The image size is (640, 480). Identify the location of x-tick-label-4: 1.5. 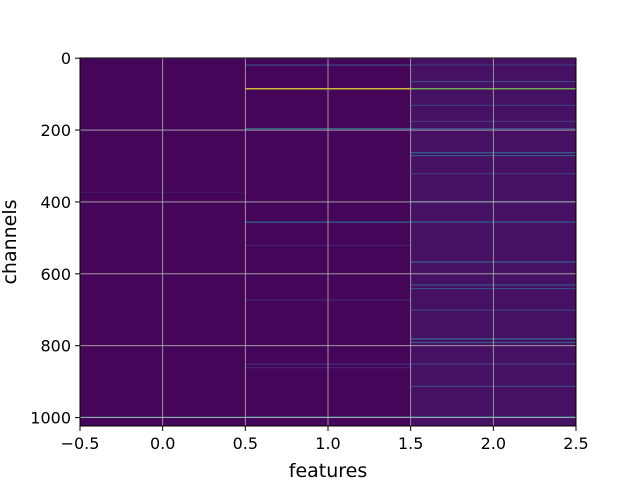
(410, 443).